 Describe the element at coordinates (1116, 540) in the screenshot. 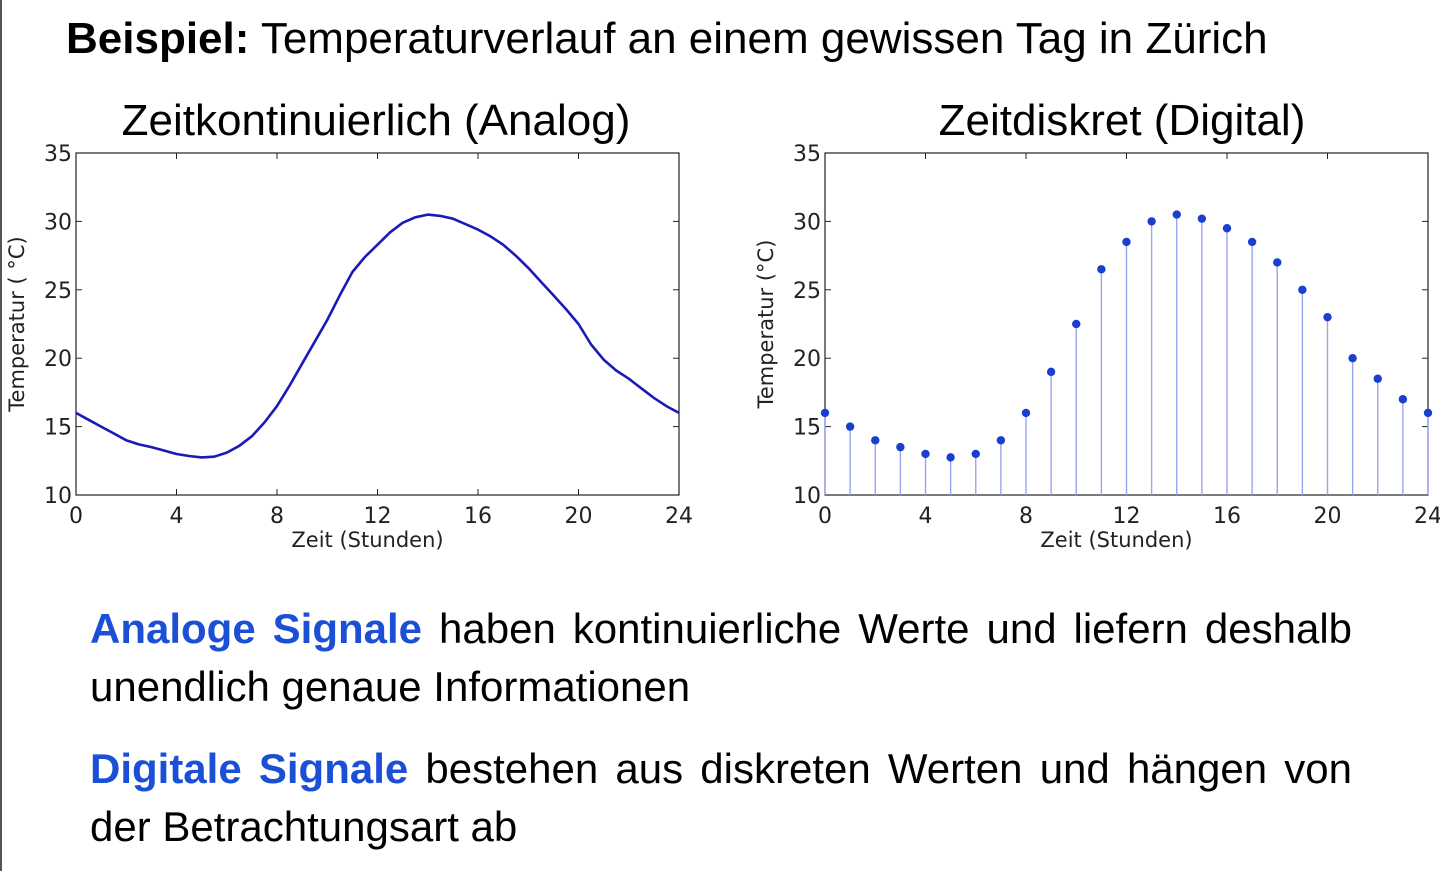

I see `digital-x-axis-label: Zeit (Stunden)` at that location.